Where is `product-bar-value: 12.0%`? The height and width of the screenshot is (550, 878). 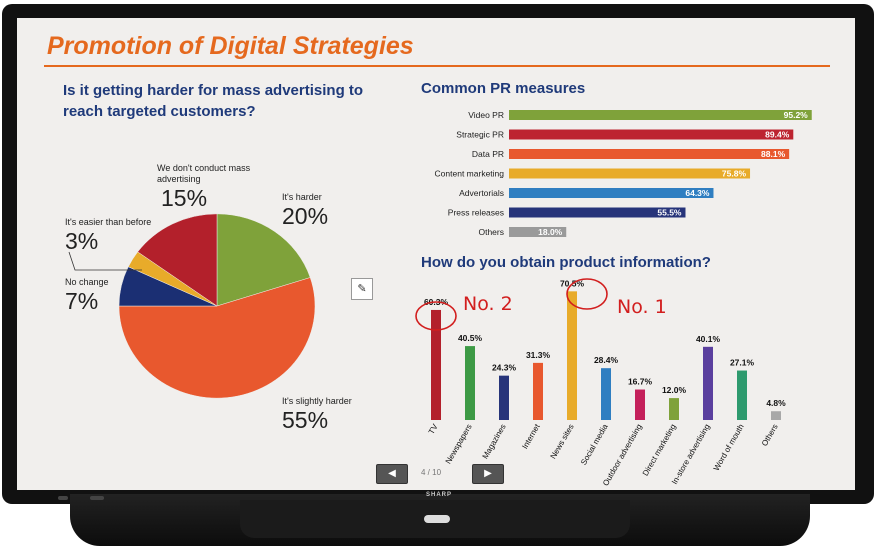
product-bar-value: 12.0% is located at coordinates (674, 390).